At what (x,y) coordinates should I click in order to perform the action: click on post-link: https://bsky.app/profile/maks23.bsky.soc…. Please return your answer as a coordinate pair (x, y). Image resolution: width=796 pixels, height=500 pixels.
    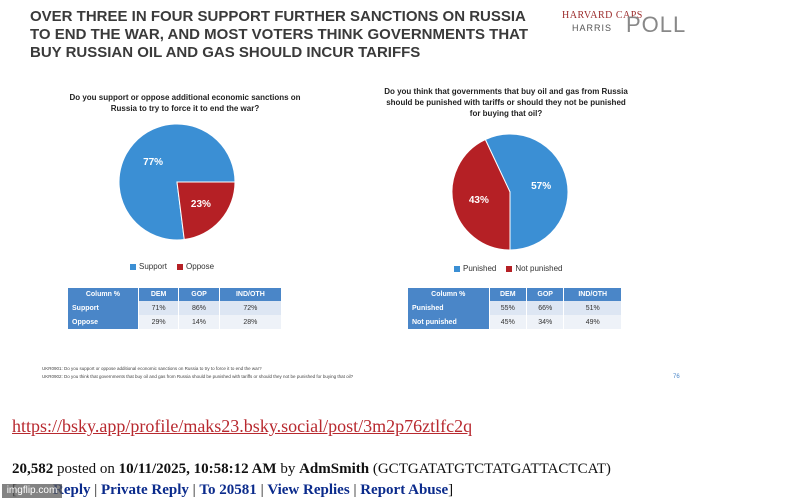
    Looking at the image, I should click on (242, 426).